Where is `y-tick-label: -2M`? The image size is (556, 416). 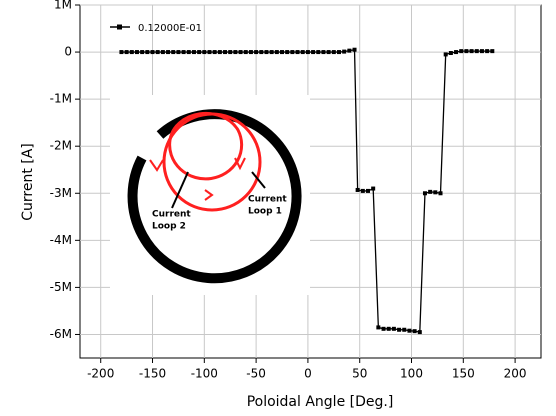 y-tick-label: -2M is located at coordinates (61, 146).